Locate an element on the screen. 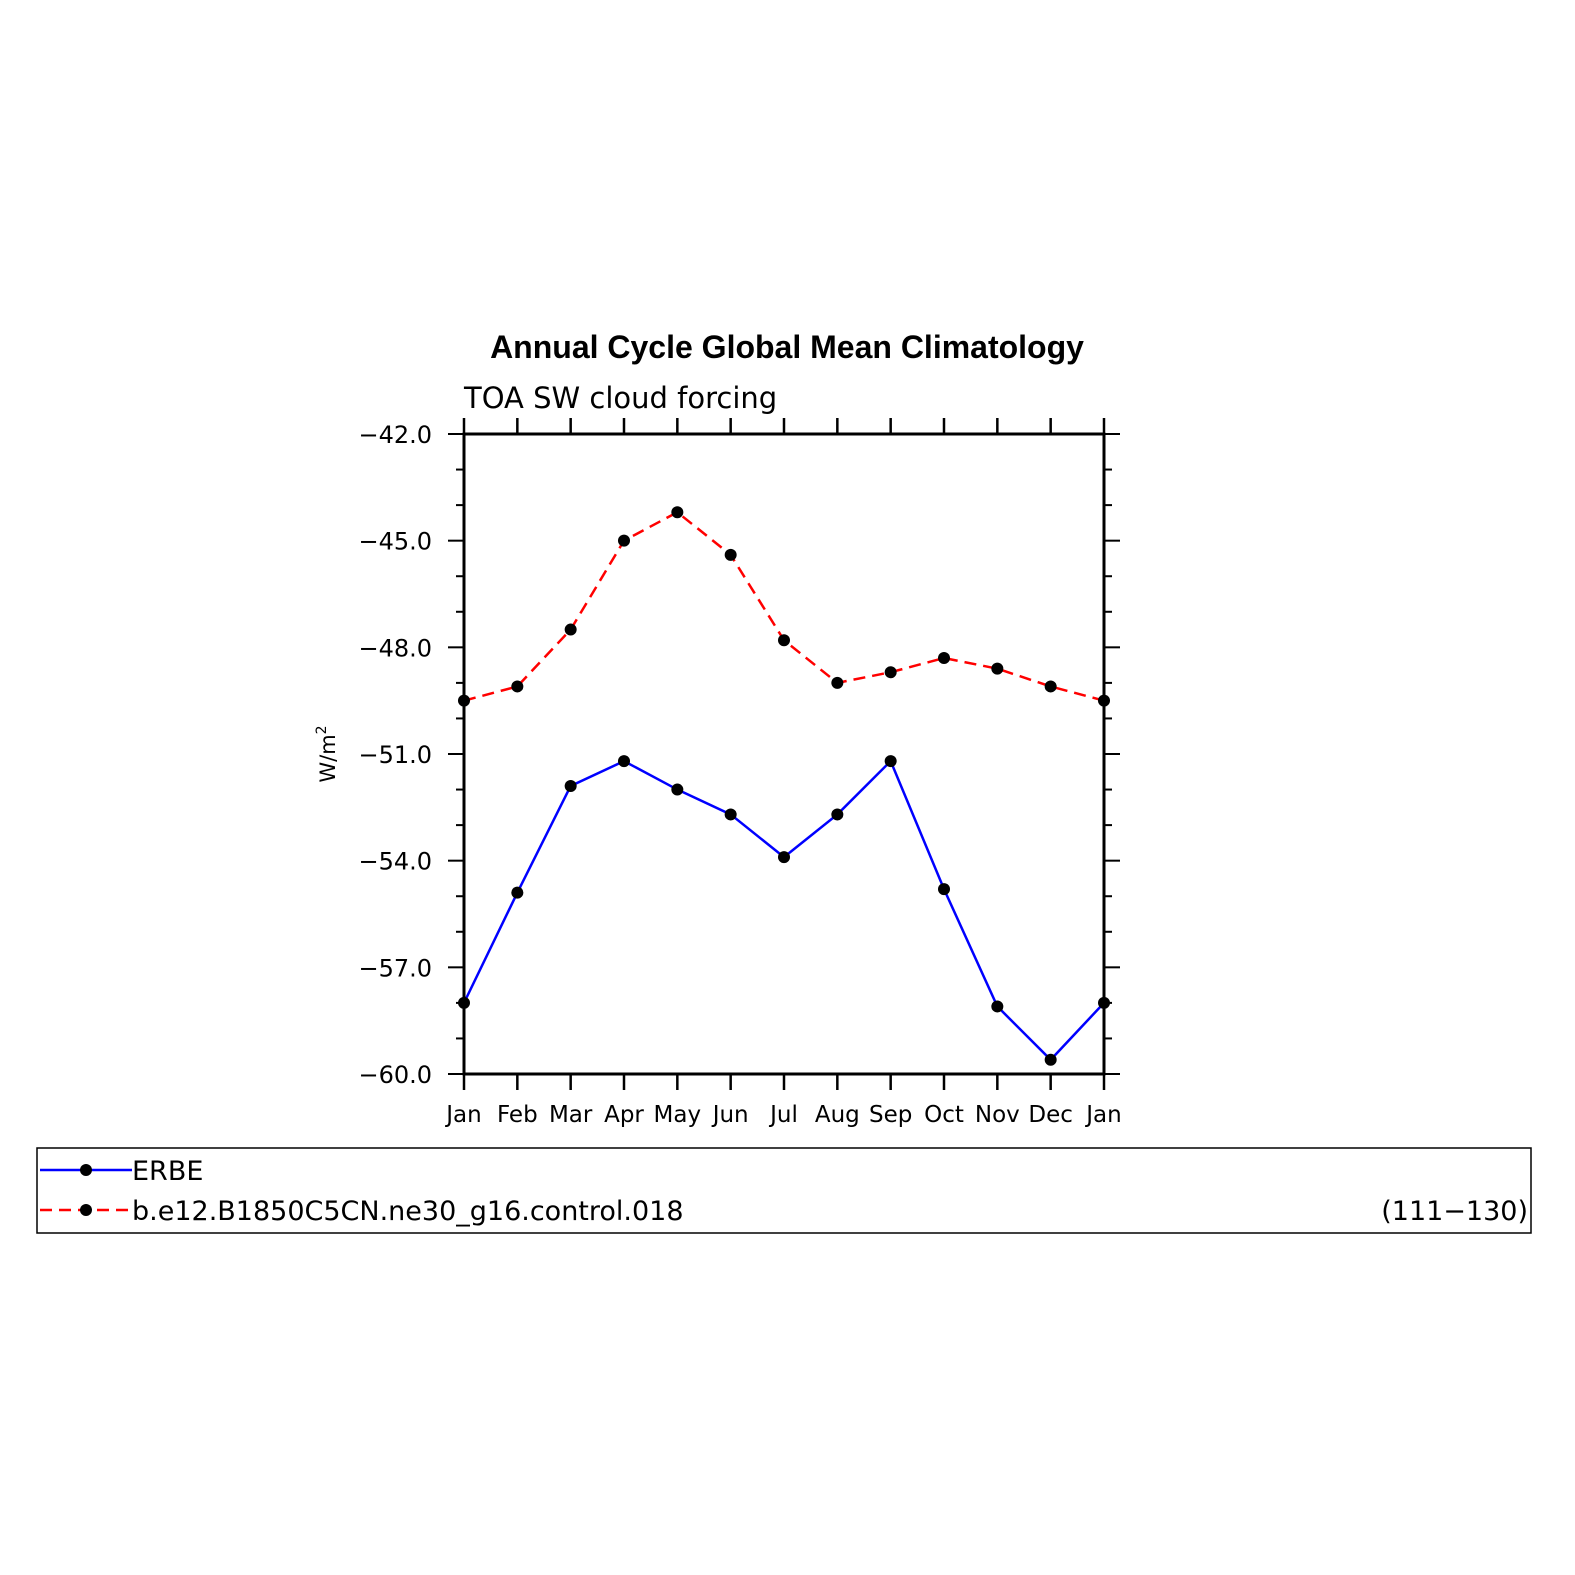  legend-label-erbe: ERBE is located at coordinates (167, 1171).